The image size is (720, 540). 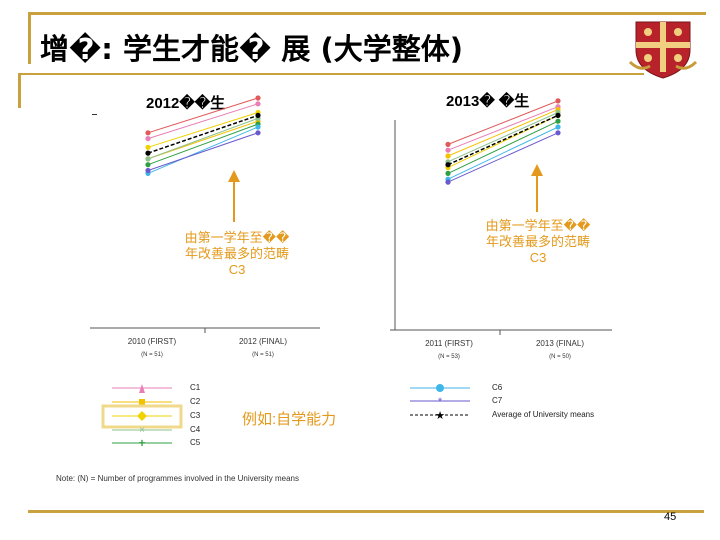 What do you see at coordinates (152, 355) in the screenshot?
I see `left-n-first: (N = 51)` at bounding box center [152, 355].